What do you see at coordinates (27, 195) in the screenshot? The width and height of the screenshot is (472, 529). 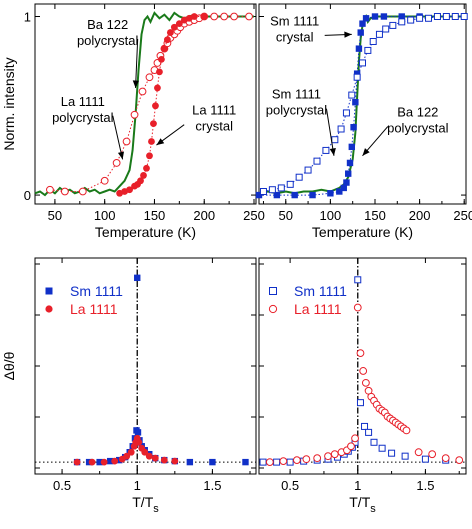 I see `y-tick-label: 0` at bounding box center [27, 195].